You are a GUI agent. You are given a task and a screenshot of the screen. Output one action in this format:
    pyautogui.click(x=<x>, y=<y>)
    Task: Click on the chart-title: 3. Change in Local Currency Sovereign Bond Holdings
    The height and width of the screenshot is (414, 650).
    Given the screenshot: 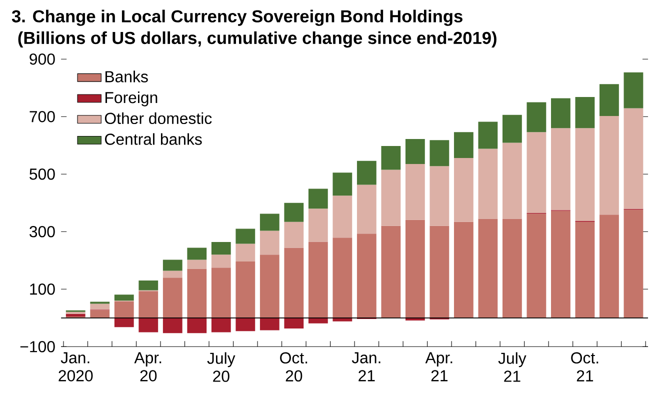 What is the action you would take?
    pyautogui.click(x=237, y=18)
    